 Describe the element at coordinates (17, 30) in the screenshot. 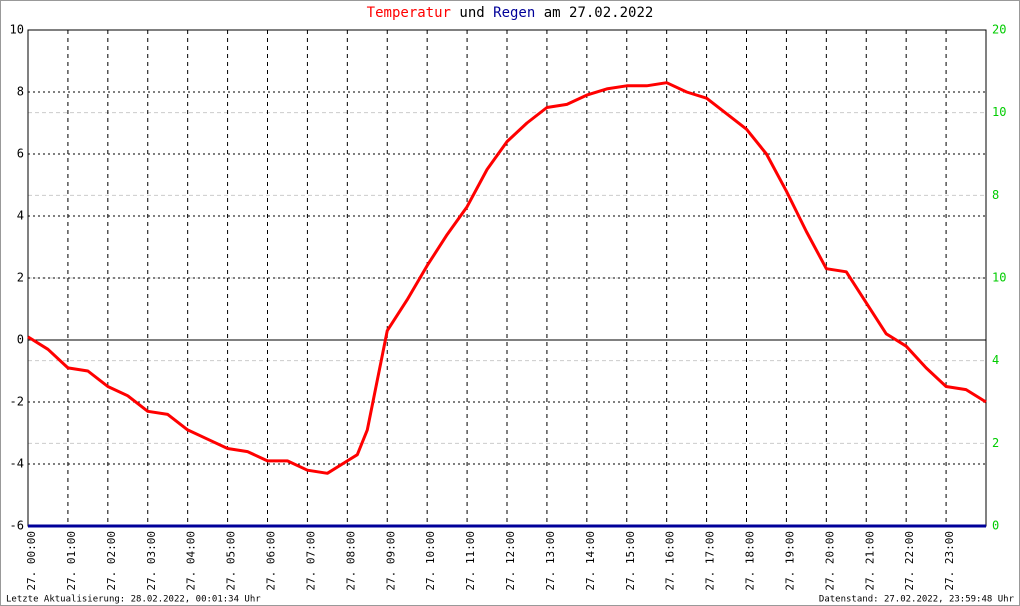

I see `y-tick-label: 10` at that location.